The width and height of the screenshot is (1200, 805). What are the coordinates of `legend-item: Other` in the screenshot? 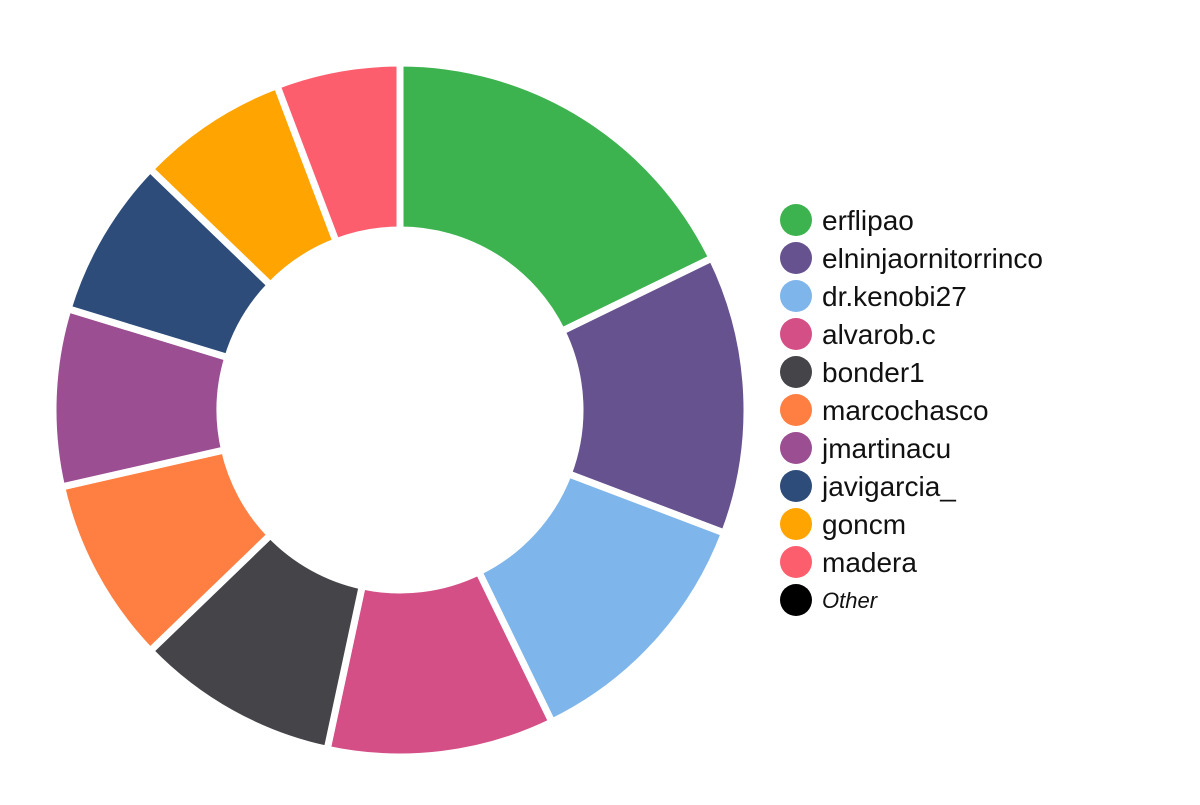 It's located at (829, 600).